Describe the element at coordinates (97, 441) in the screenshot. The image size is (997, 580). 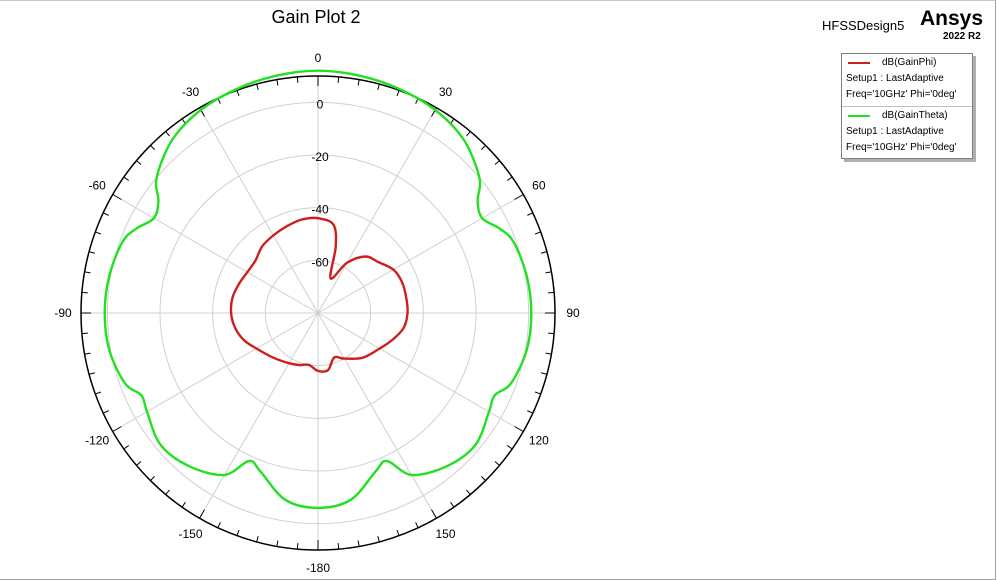
I see `angle-tick-label: -120` at that location.